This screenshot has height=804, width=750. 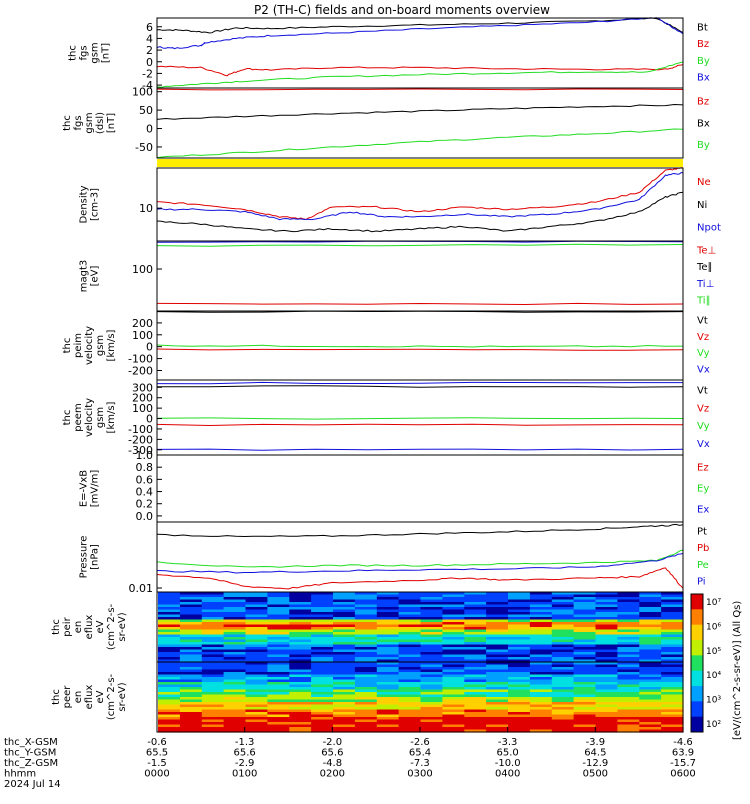 What do you see at coordinates (420, 578) in the screenshot?
I see `series-line-red` at bounding box center [420, 578].